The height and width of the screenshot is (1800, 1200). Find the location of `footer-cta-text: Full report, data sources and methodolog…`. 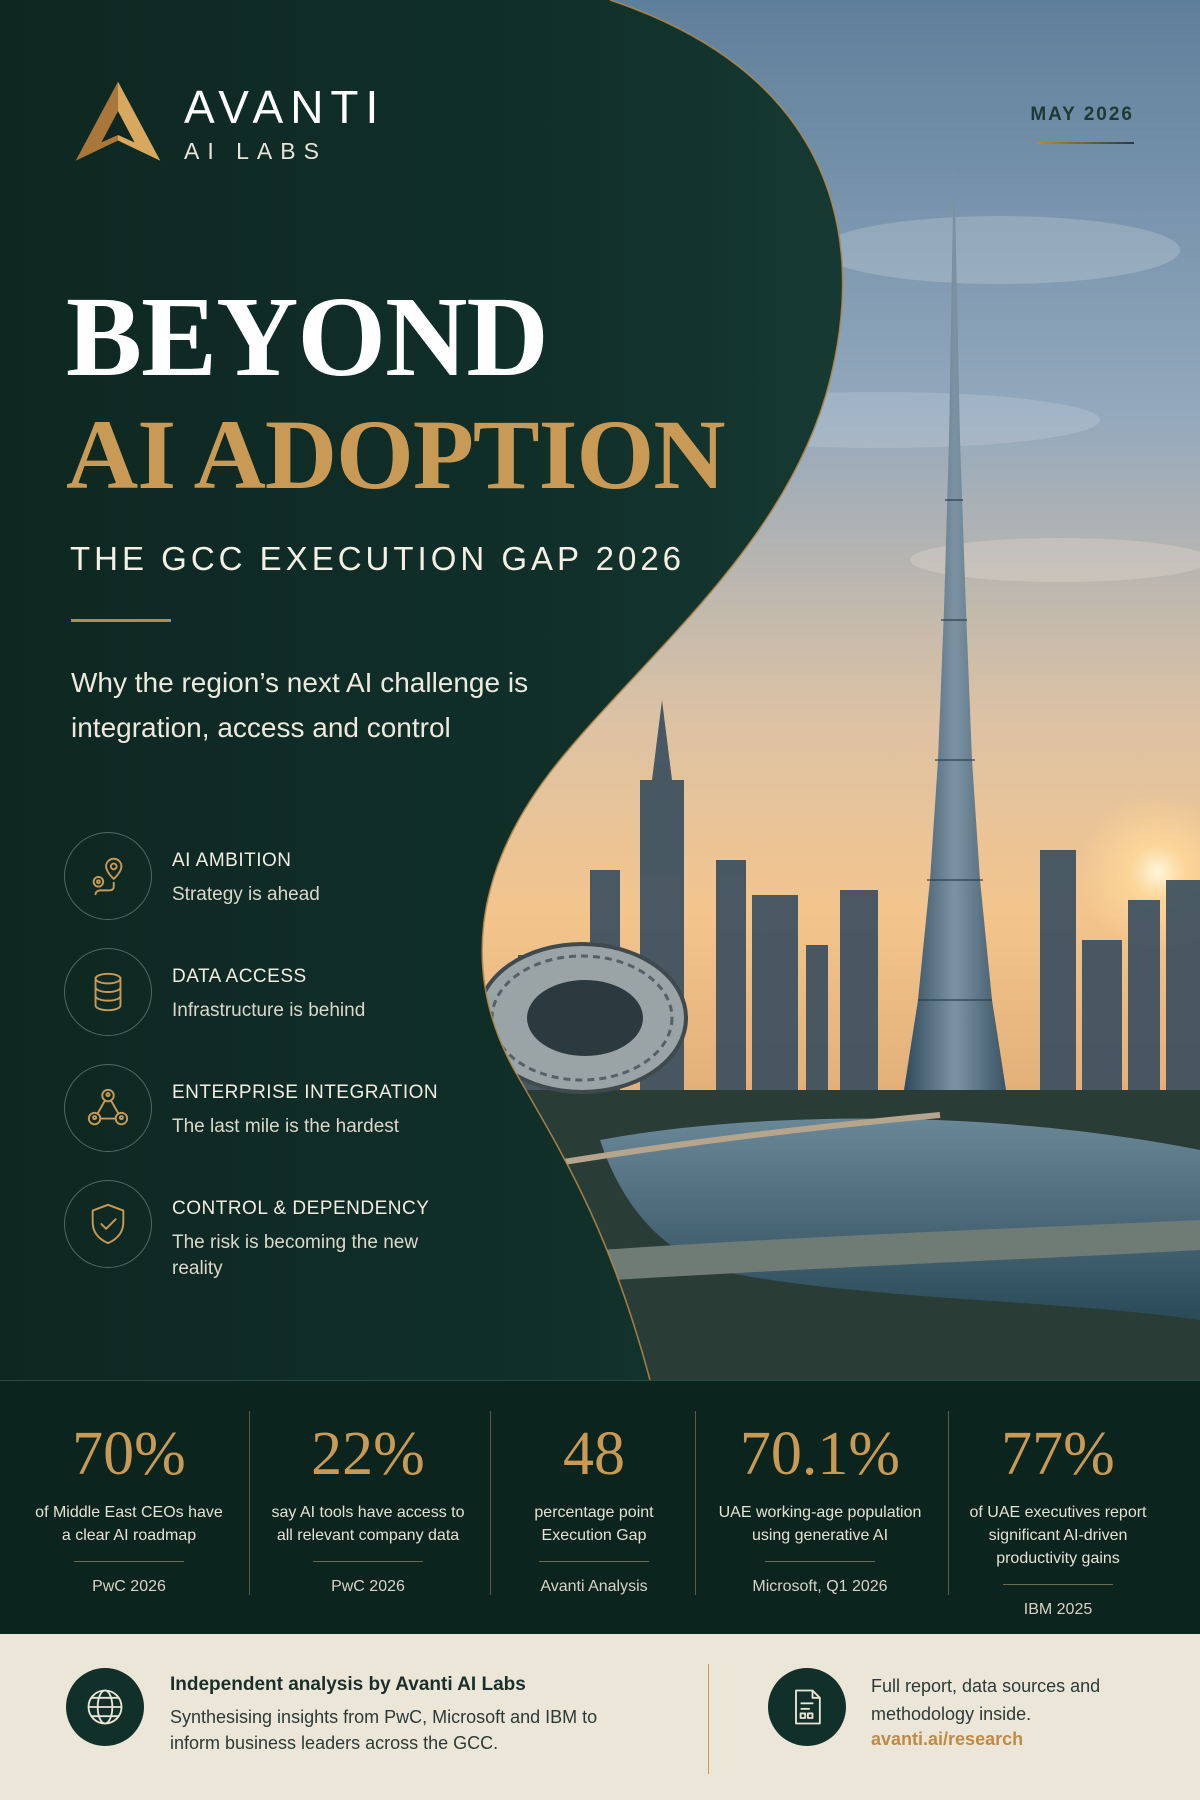

footer-cta-text: Full report, data sources and methodolog… is located at coordinates (986, 1700).